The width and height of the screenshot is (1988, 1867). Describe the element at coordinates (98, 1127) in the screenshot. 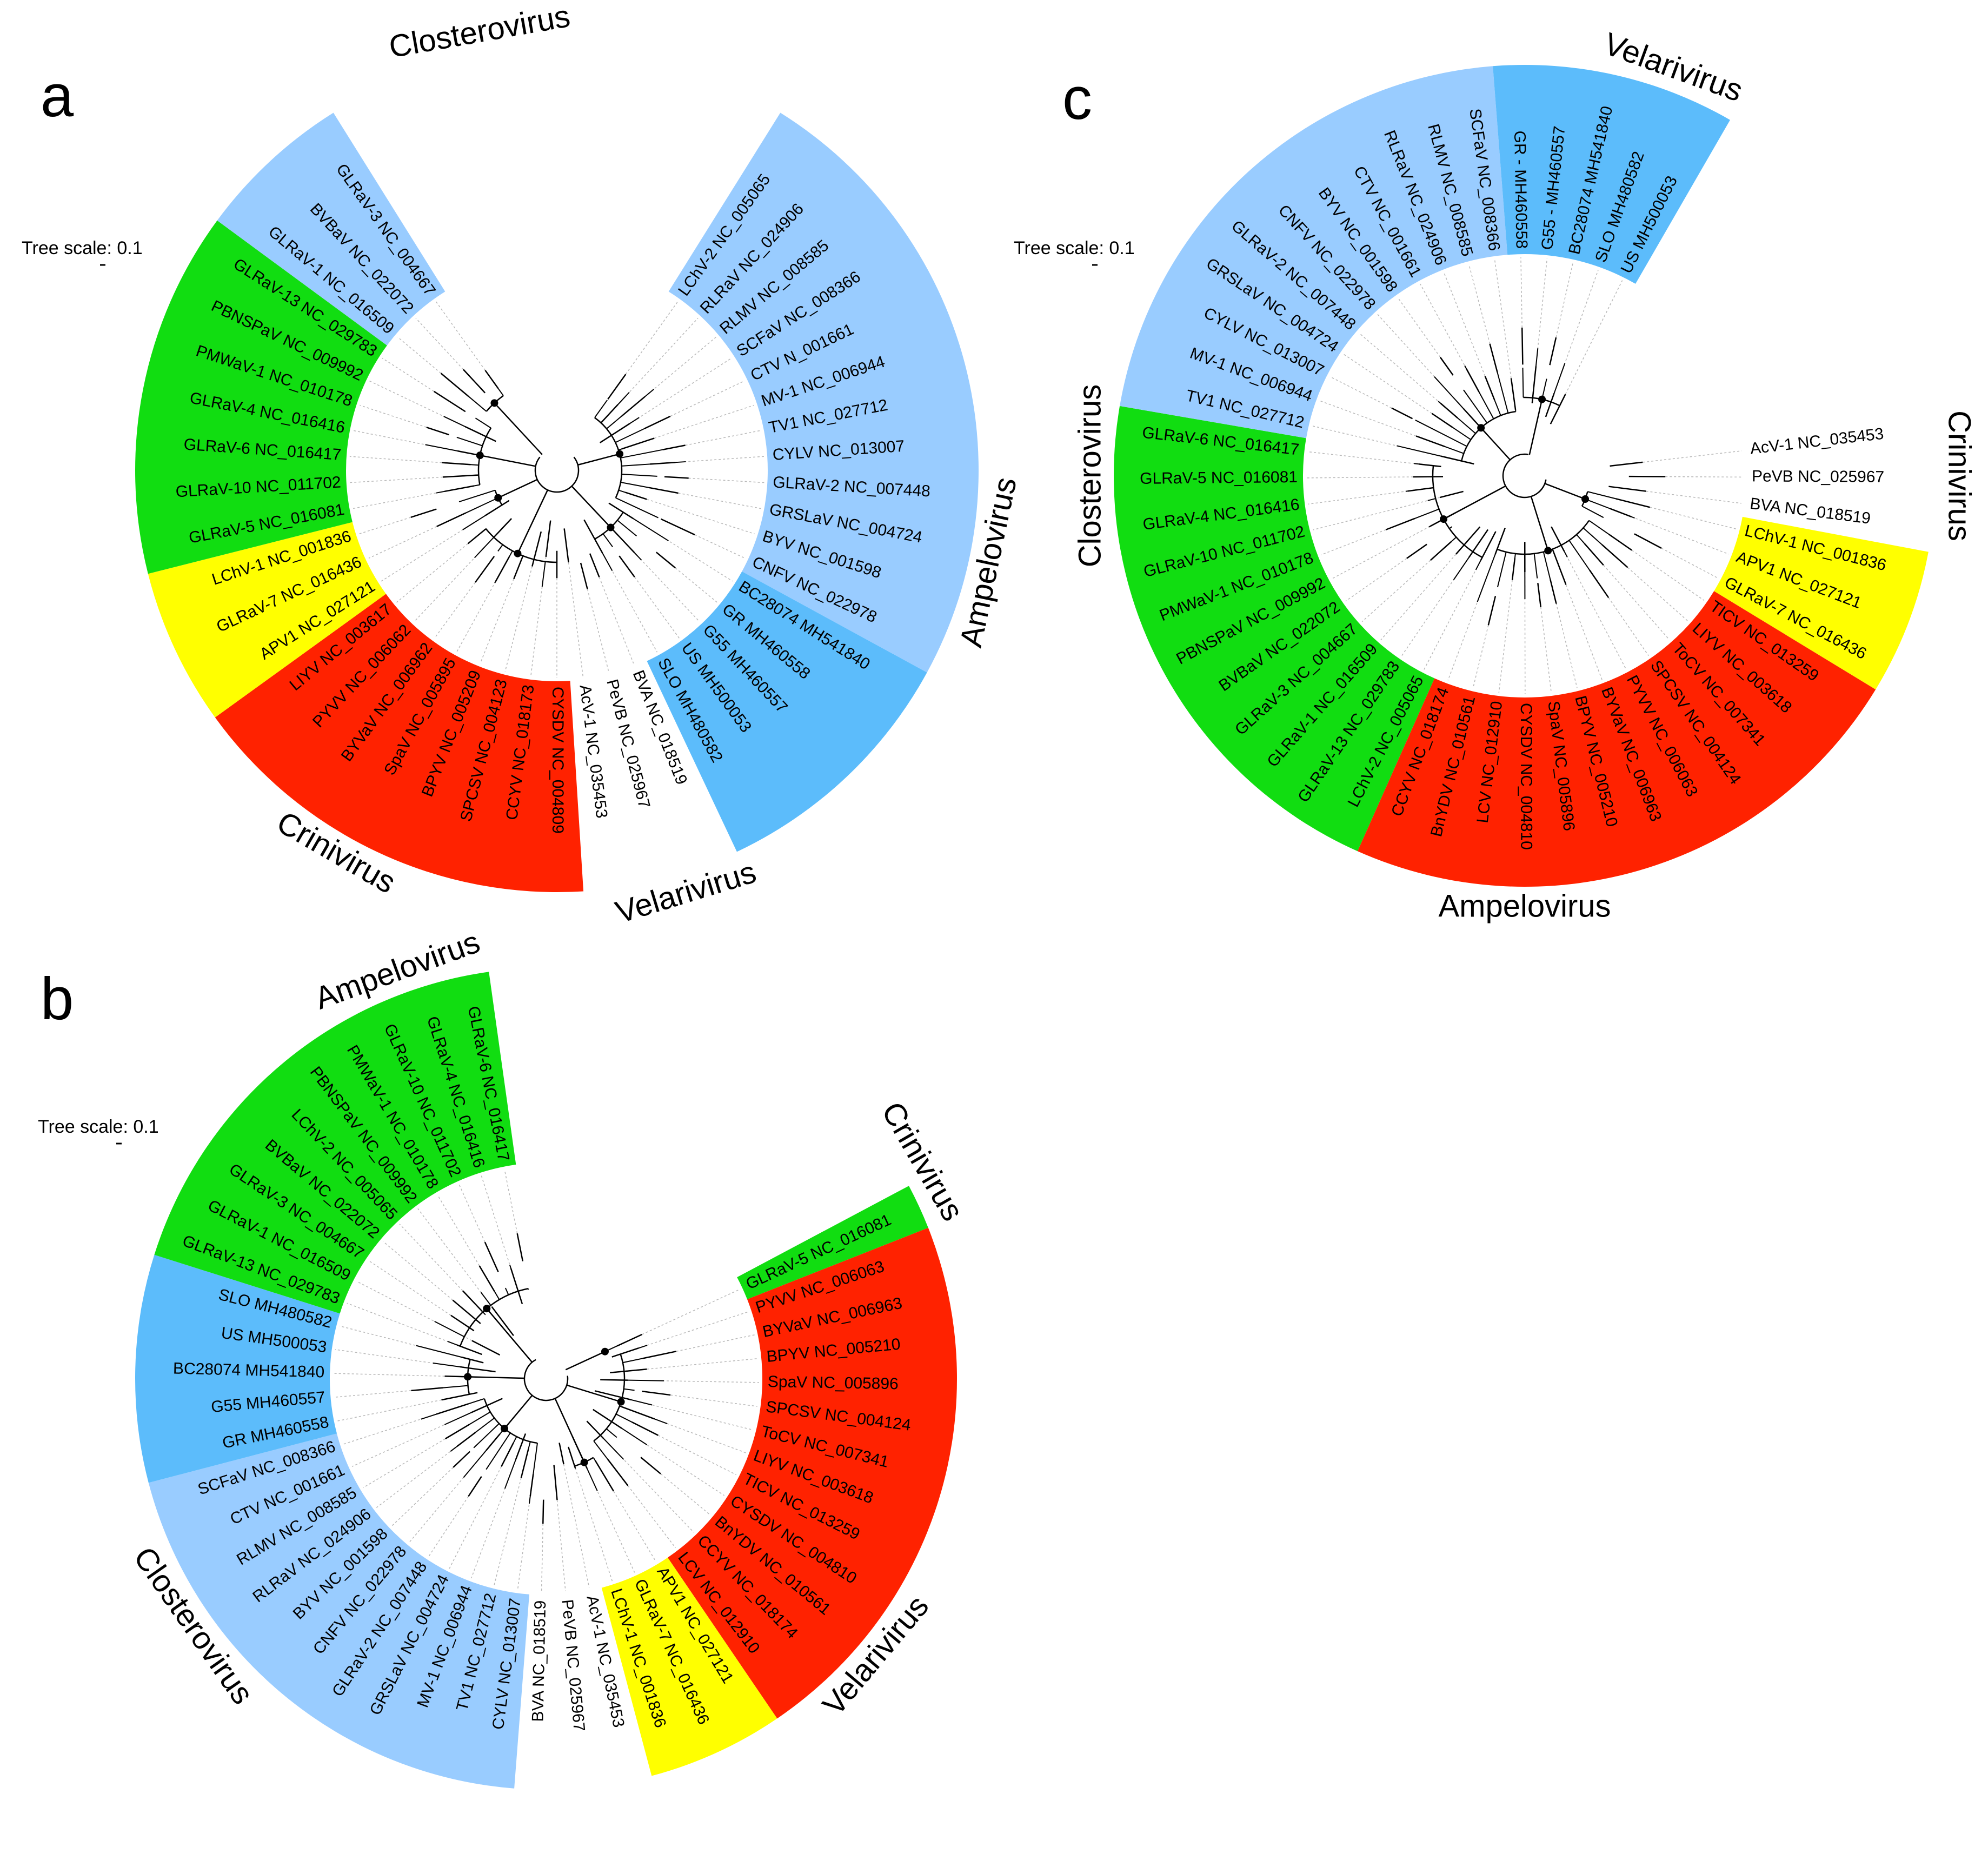

I see `tree-scale-label: Tree scale: 0.1` at that location.